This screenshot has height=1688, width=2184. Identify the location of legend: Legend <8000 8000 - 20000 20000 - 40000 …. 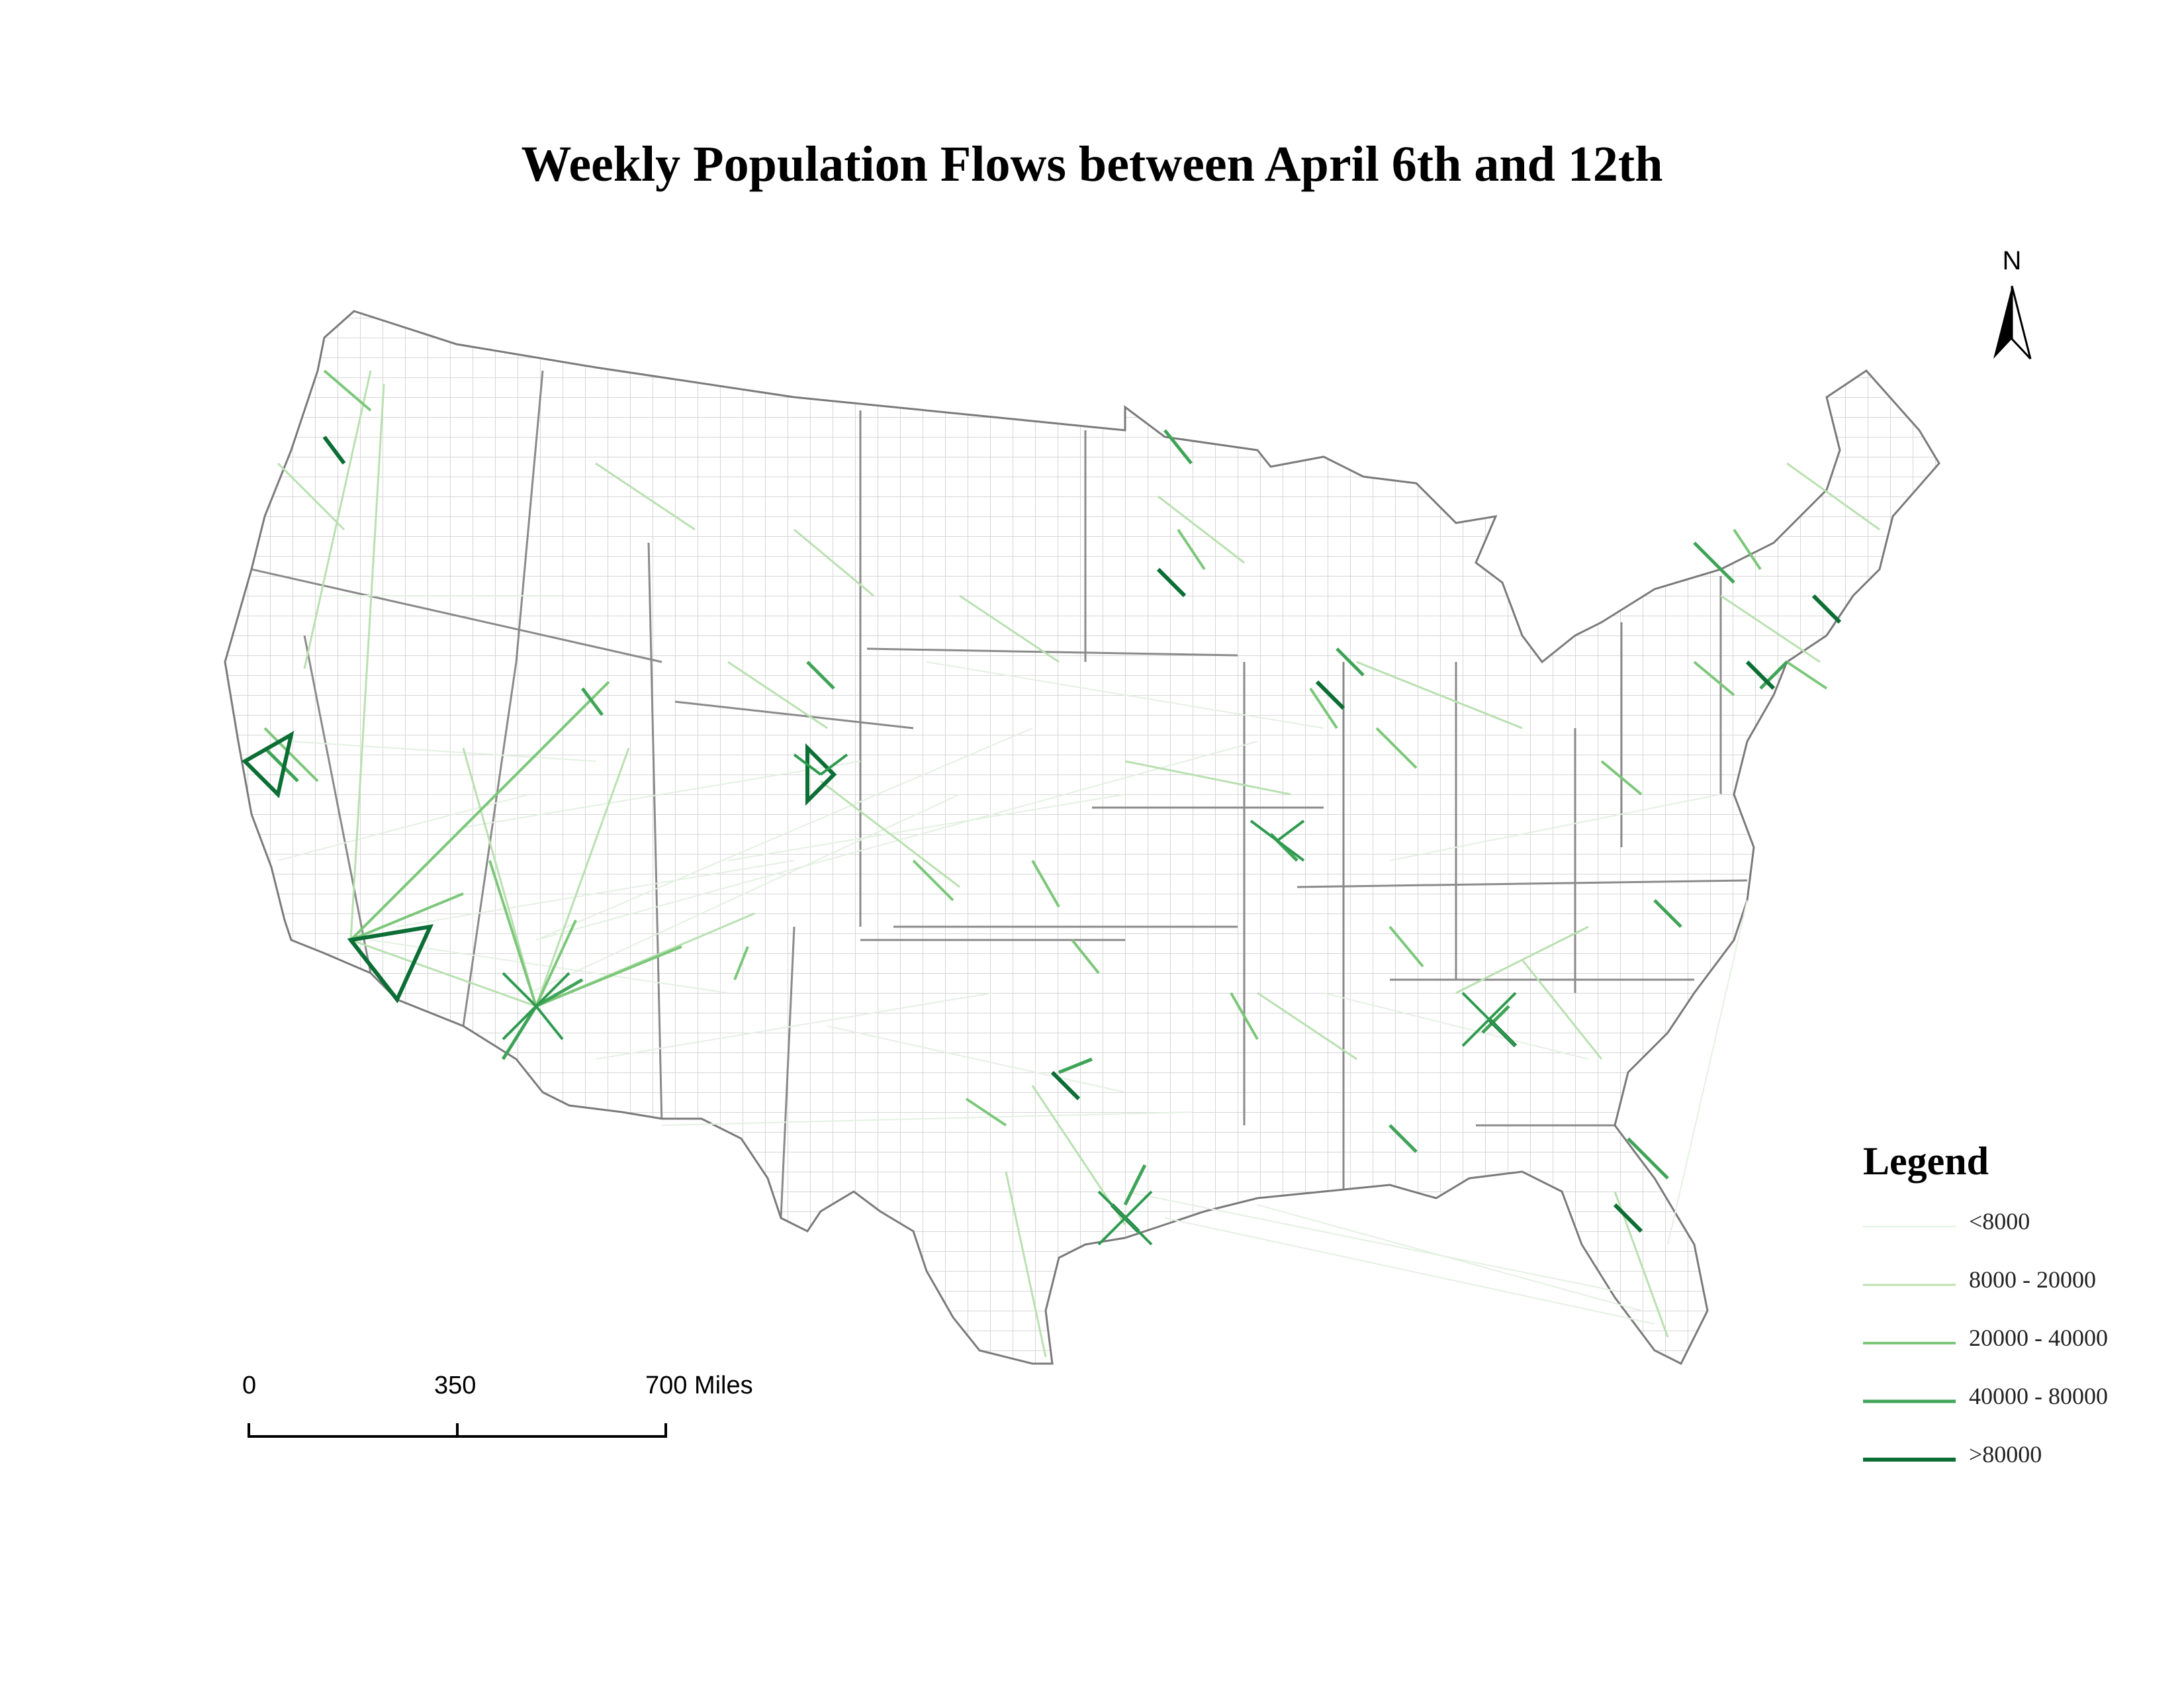
(2015, 1317).